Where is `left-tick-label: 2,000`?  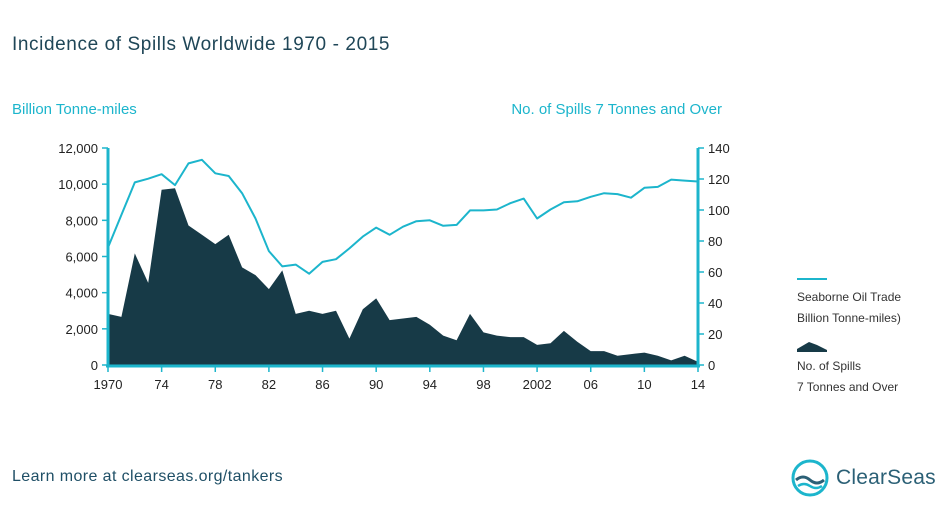 left-tick-label: 2,000 is located at coordinates (81, 329).